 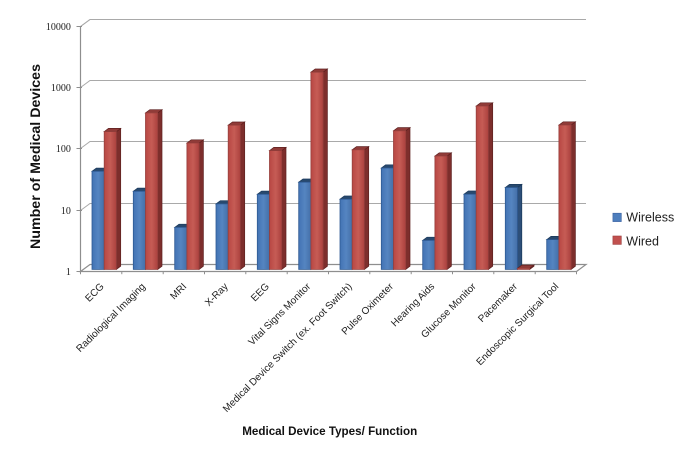 What do you see at coordinates (642, 242) in the screenshot?
I see `svg-text: Wired` at bounding box center [642, 242].